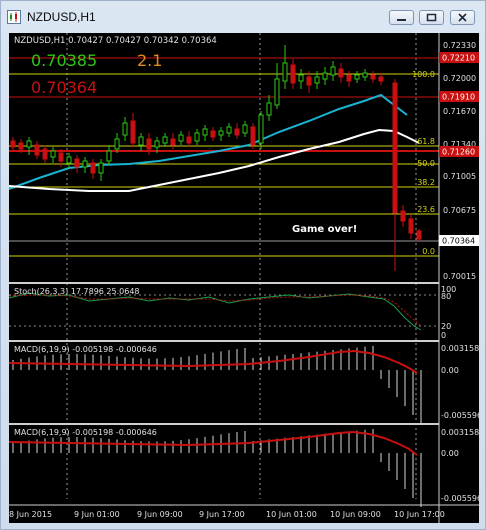  What do you see at coordinates (450, 370) in the screenshot?
I see `macd1-tick: 0.00` at bounding box center [450, 370].